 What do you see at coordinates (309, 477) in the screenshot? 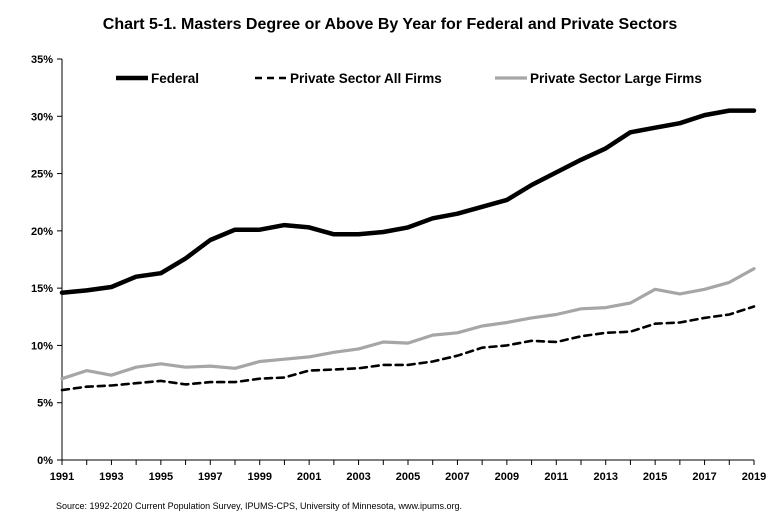
I see `x-tick-label: 2001` at bounding box center [309, 477].